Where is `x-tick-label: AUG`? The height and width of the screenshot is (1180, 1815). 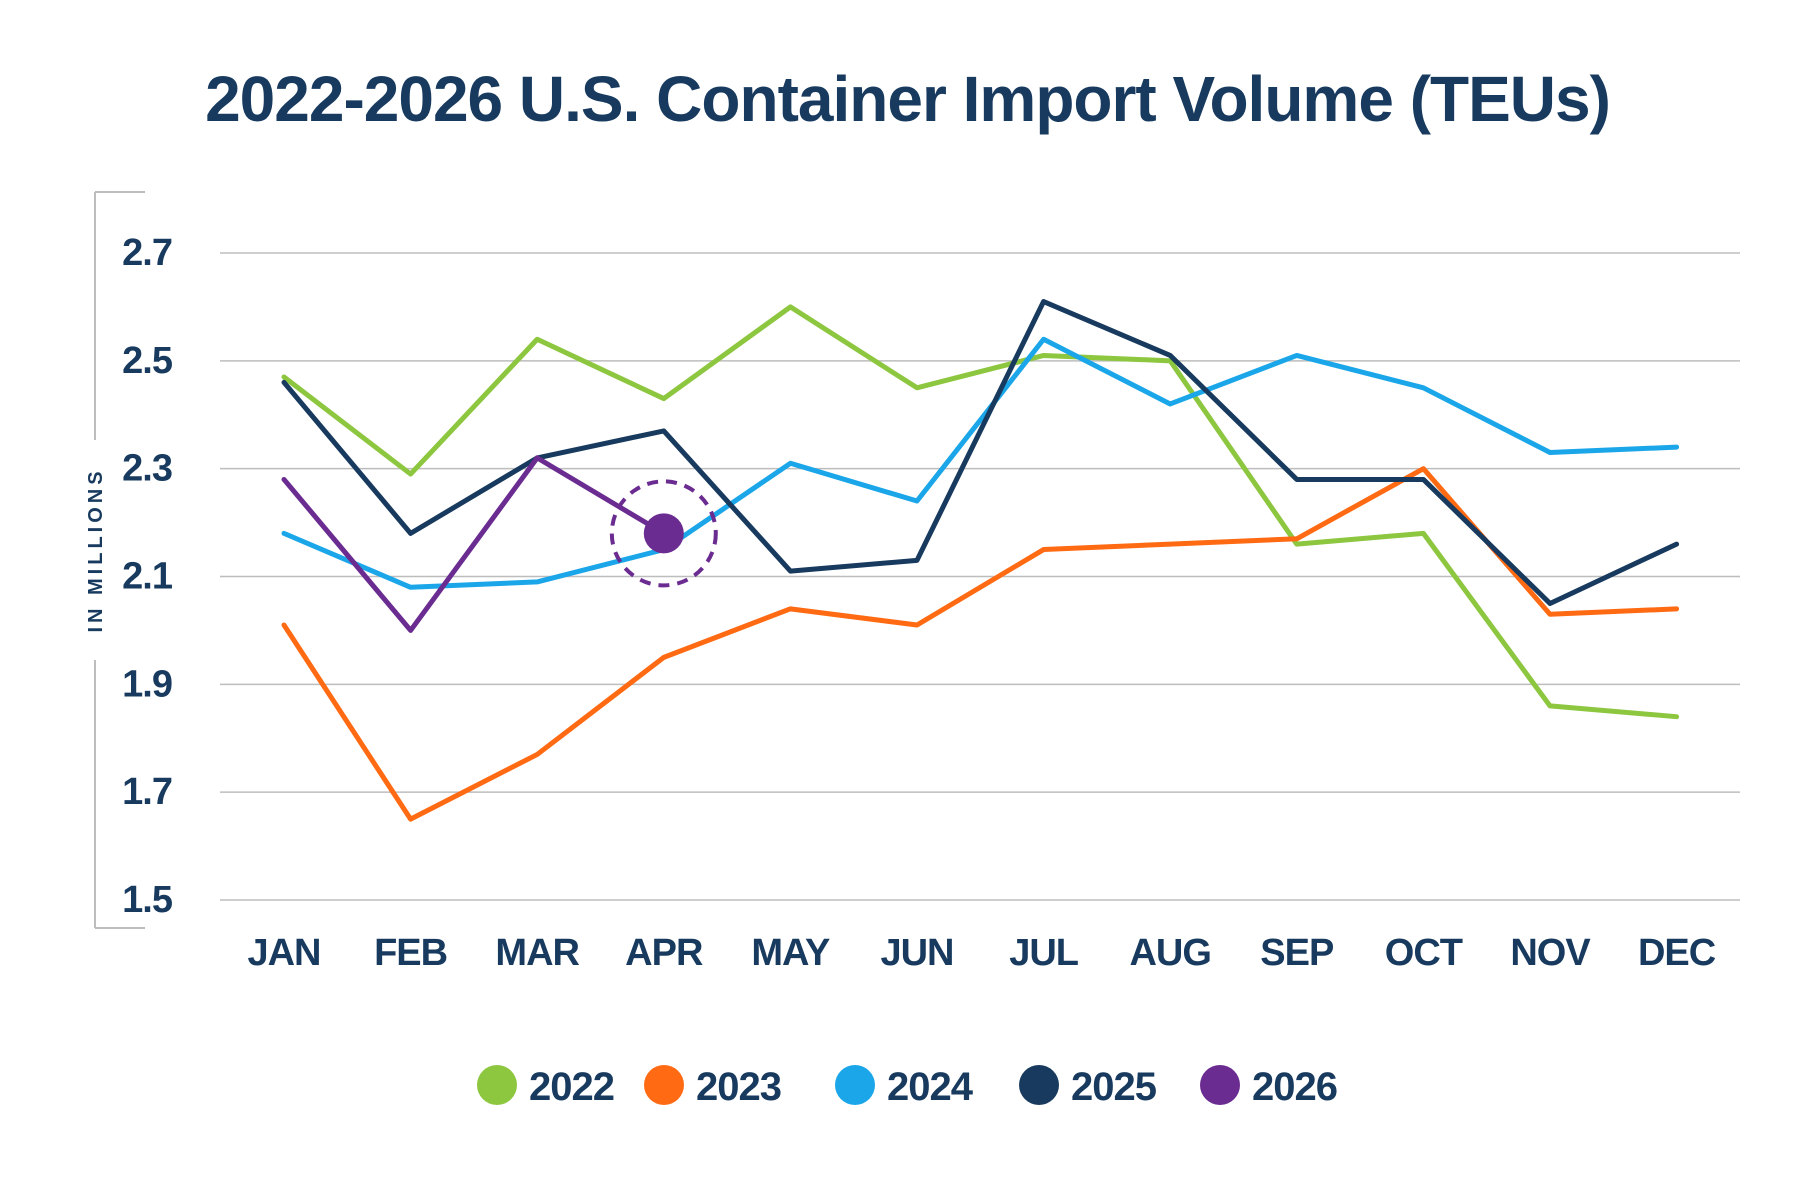 x-tick-label: AUG is located at coordinates (1169, 953).